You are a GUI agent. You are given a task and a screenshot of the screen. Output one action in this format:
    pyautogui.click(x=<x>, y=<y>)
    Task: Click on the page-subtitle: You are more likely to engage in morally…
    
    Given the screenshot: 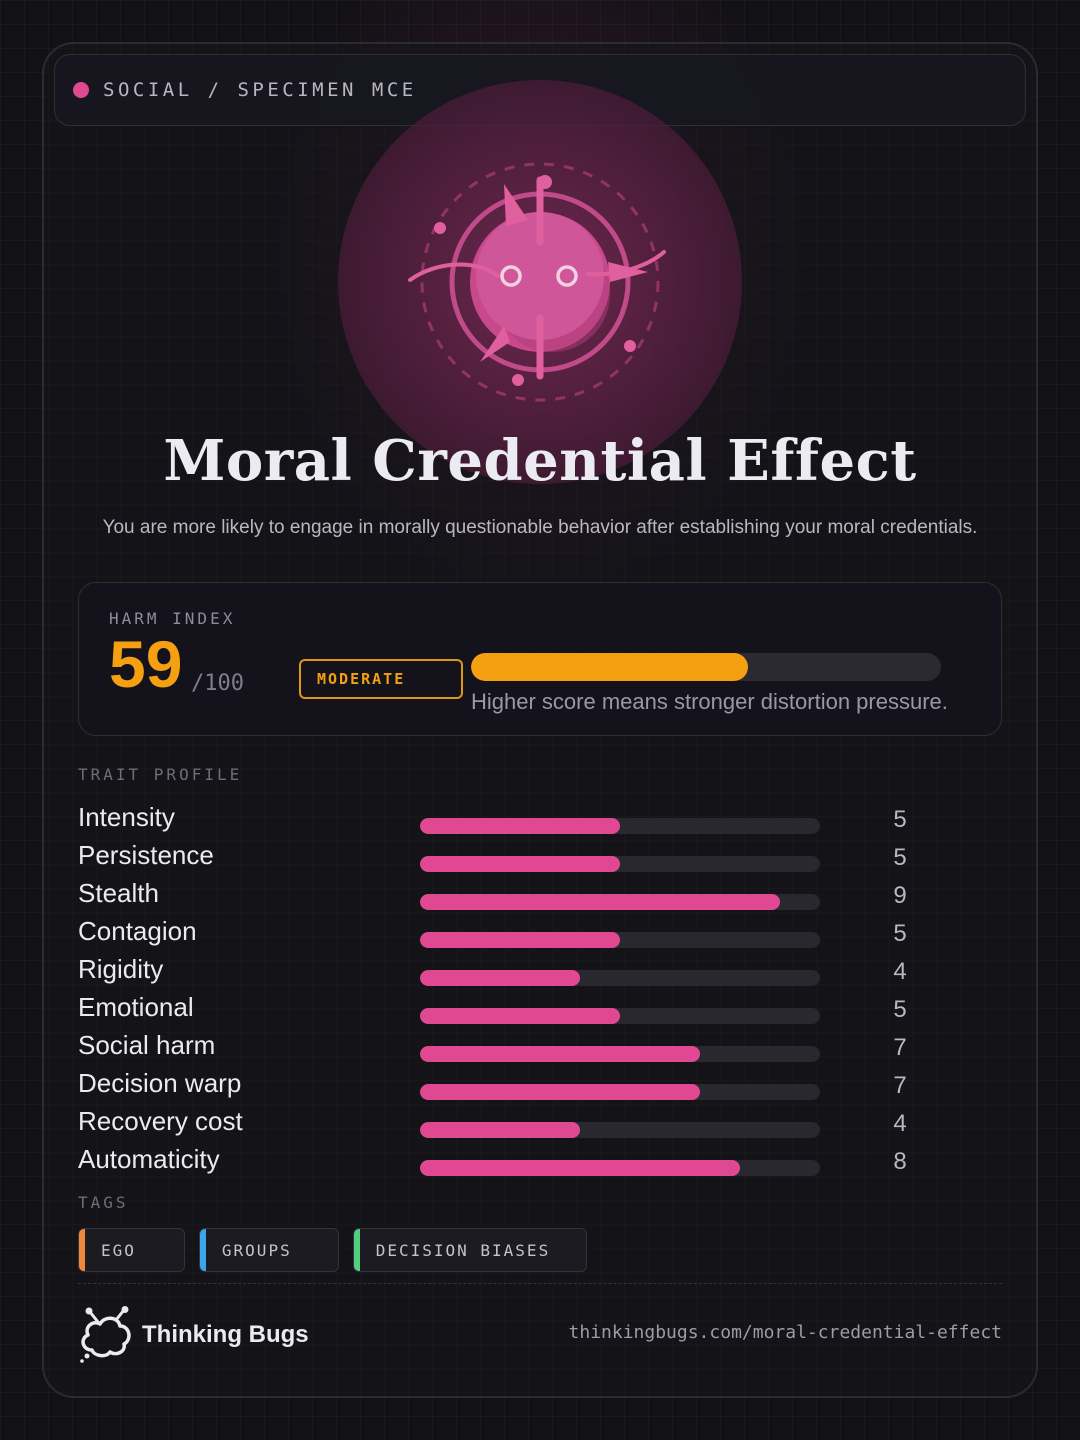 What is the action you would take?
    pyautogui.click(x=540, y=527)
    